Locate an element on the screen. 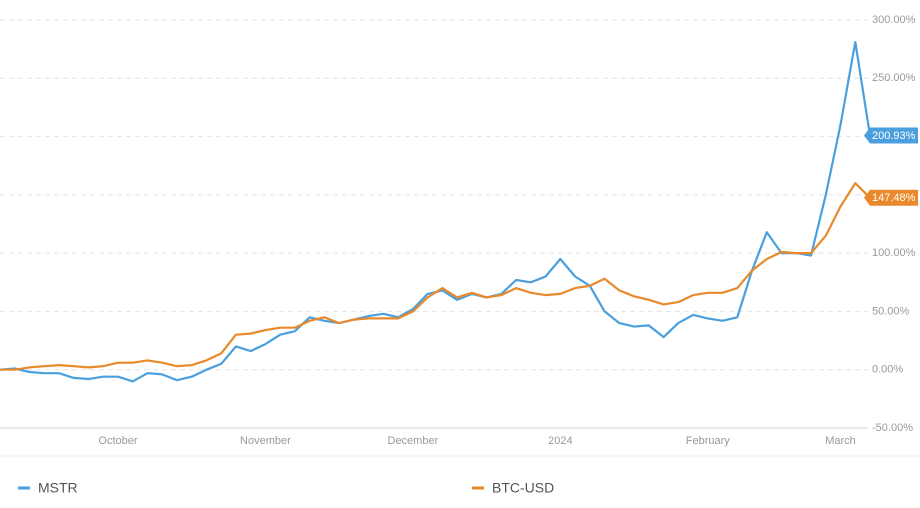 The height and width of the screenshot is (508, 920). x-tick-label: February is located at coordinates (708, 441).